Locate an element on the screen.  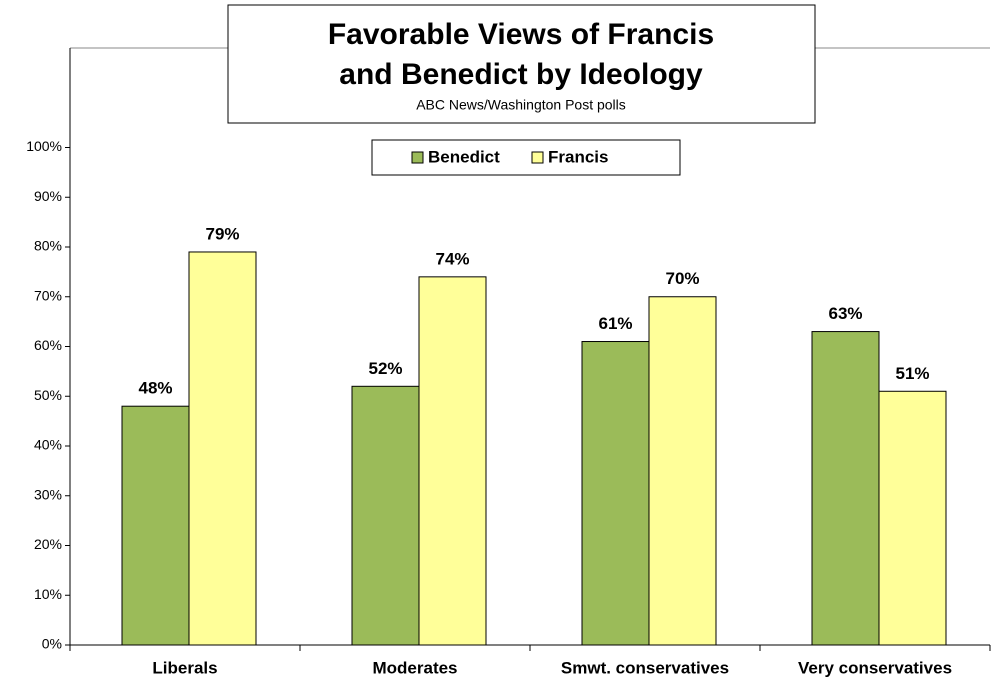
title-box is located at coordinates (521, 64).